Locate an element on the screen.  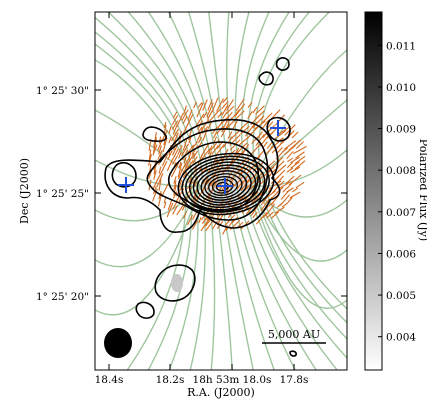
contour-outer is located at coordinates (192, 175).